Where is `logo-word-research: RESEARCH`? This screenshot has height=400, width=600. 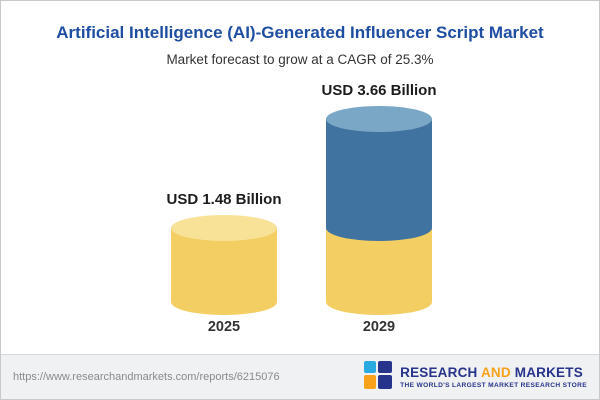 logo-word-research: RESEARCH is located at coordinates (439, 372).